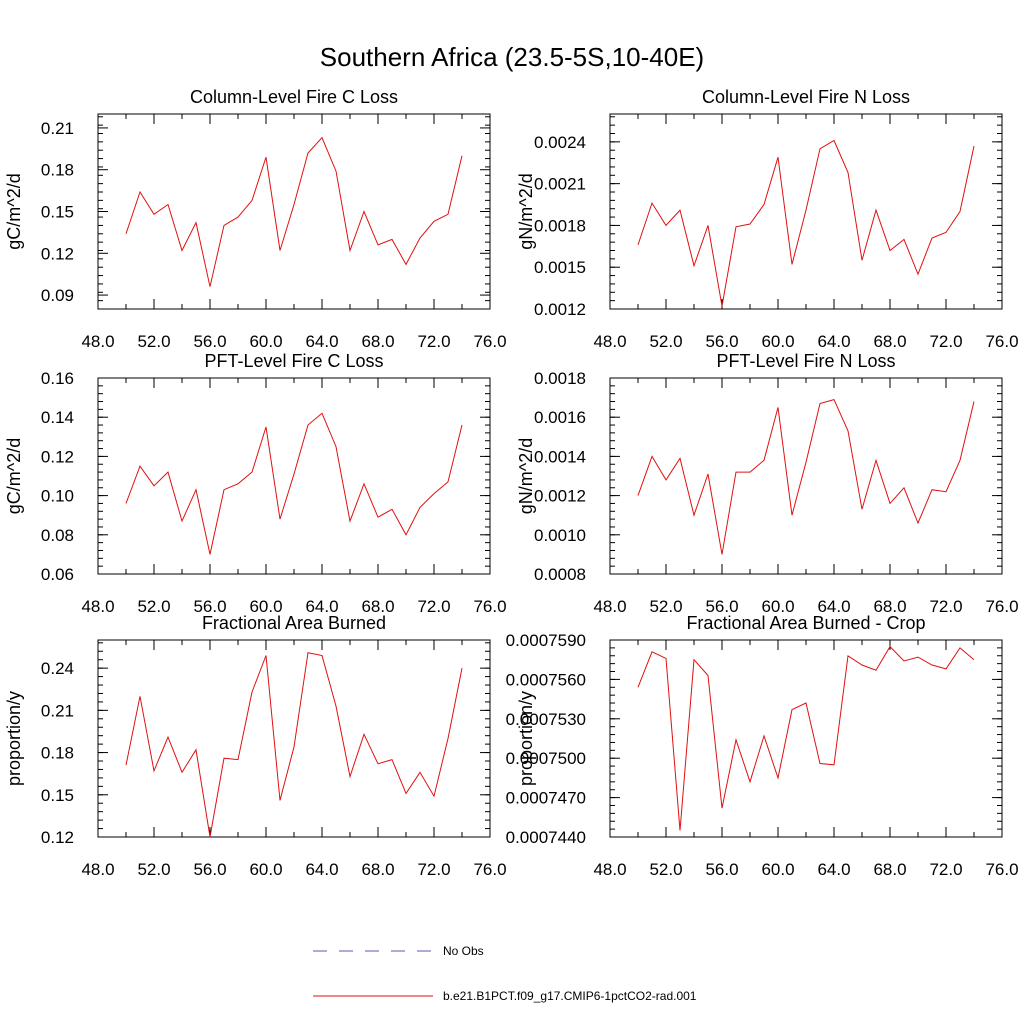  I want to click on y-tick-label: 0.0015, so click(560, 267).